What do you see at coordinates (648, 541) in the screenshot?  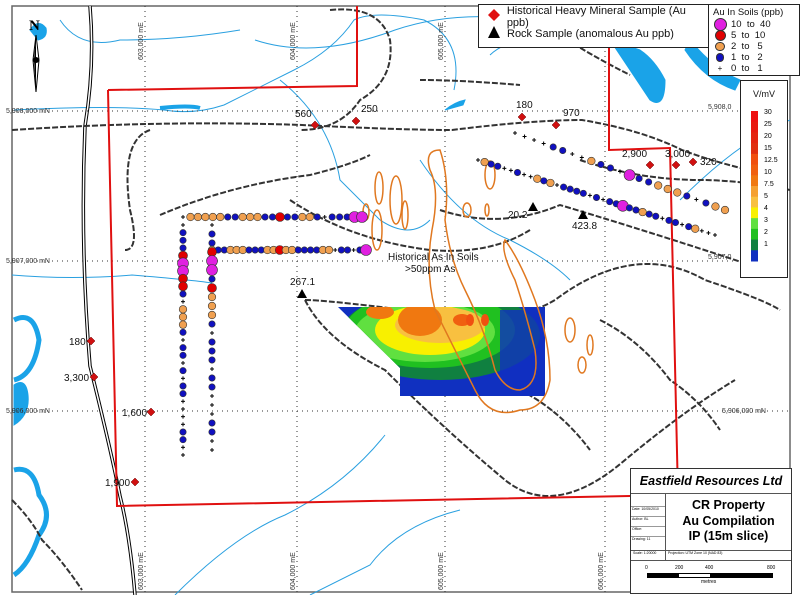 I see `meta-drawing: Drawing: 11` at bounding box center [648, 541].